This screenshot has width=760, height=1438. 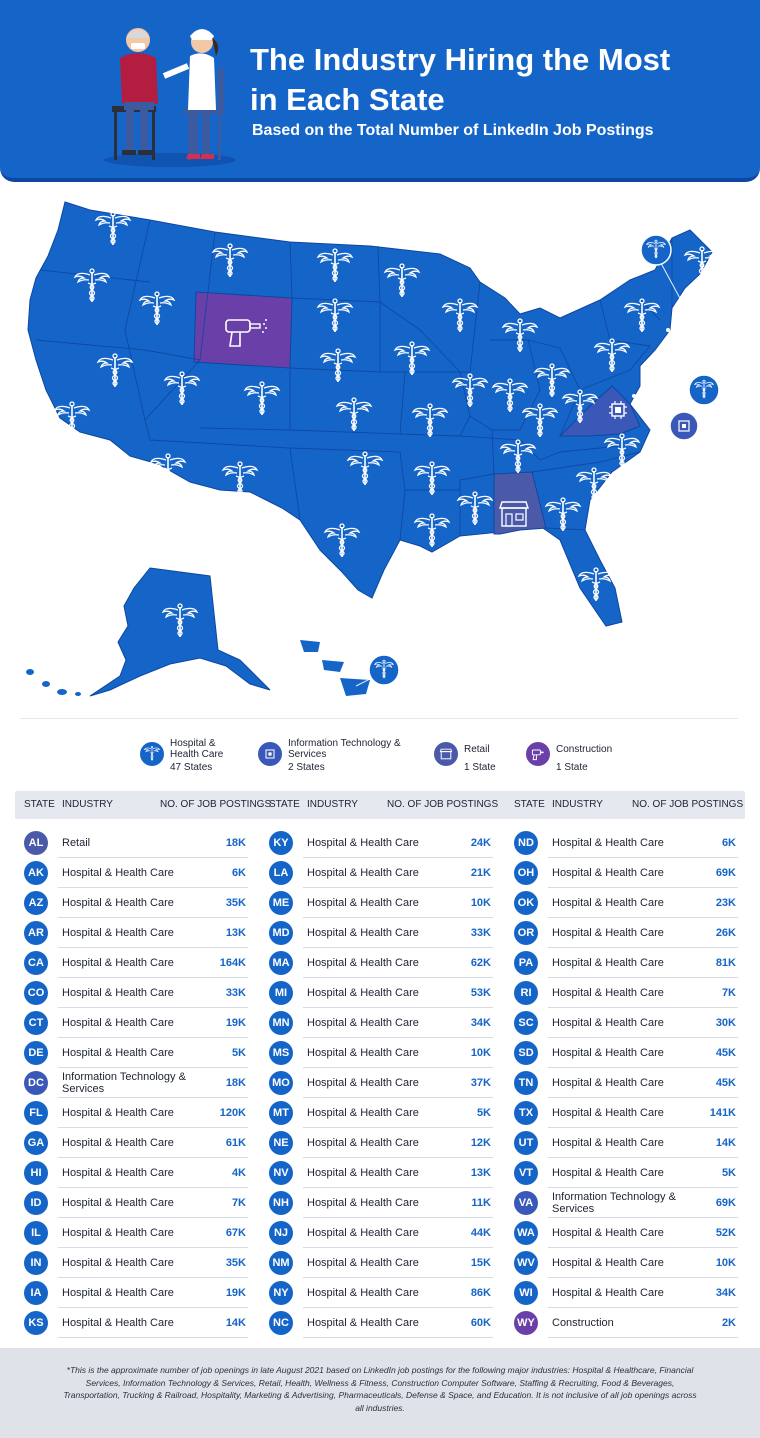 What do you see at coordinates (281, 1263) in the screenshot?
I see `state-badge: NM` at bounding box center [281, 1263].